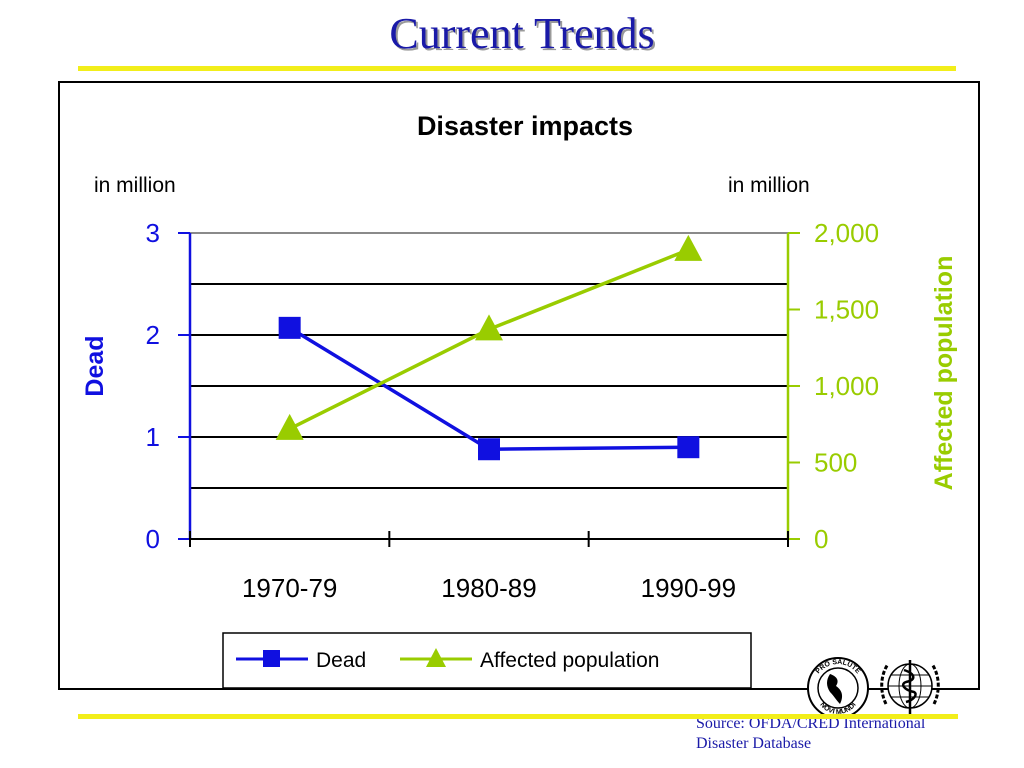 The height and width of the screenshot is (768, 1024). I want to click on right-tick-label-2: 1,000, so click(846, 386).